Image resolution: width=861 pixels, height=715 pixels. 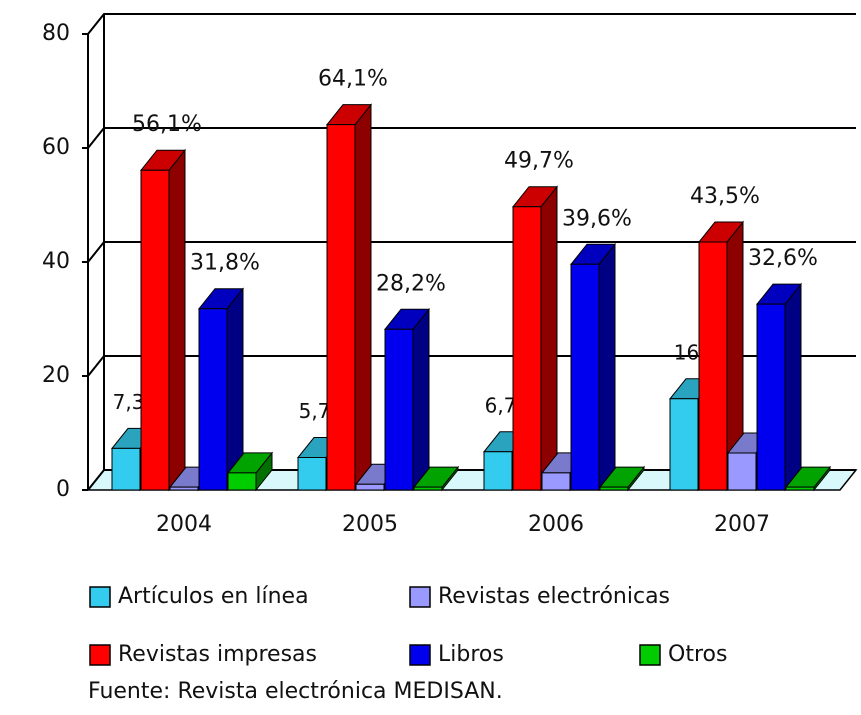 I want to click on y-tick-label: 60, so click(x=56, y=147).